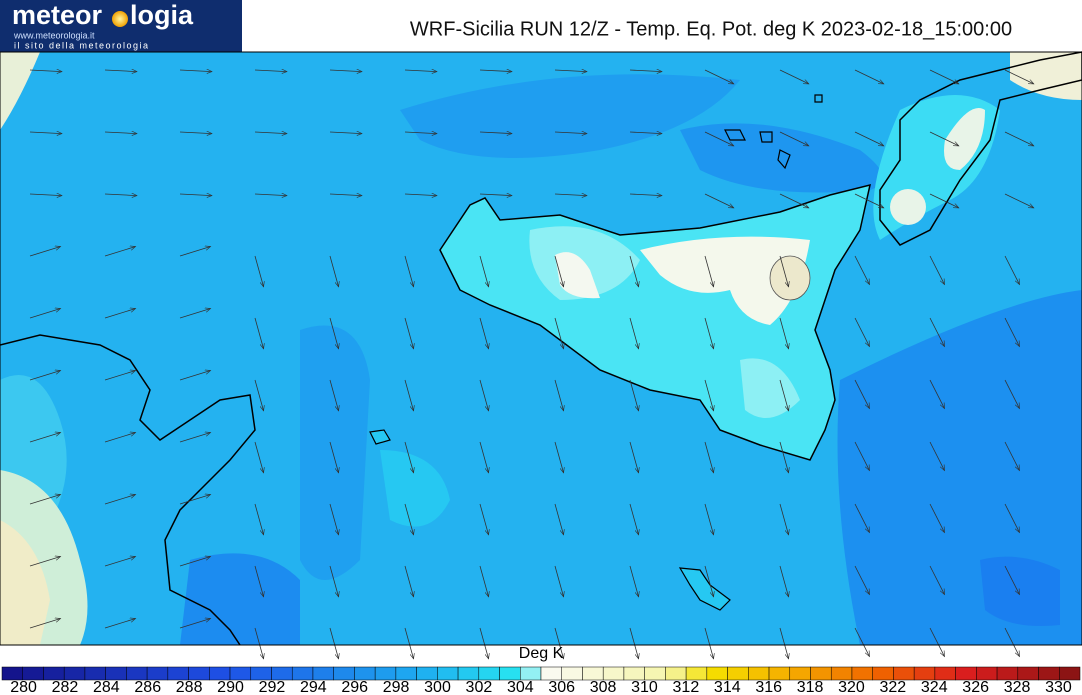 The image size is (1082, 695). Describe the element at coordinates (82, 45) in the screenshot. I see `logo-tagline: il sito della meteorologia` at that location.